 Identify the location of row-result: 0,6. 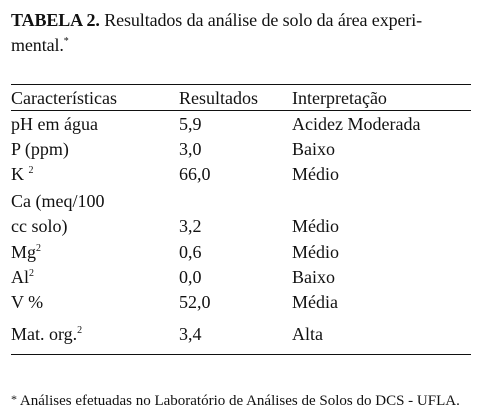
(190, 252).